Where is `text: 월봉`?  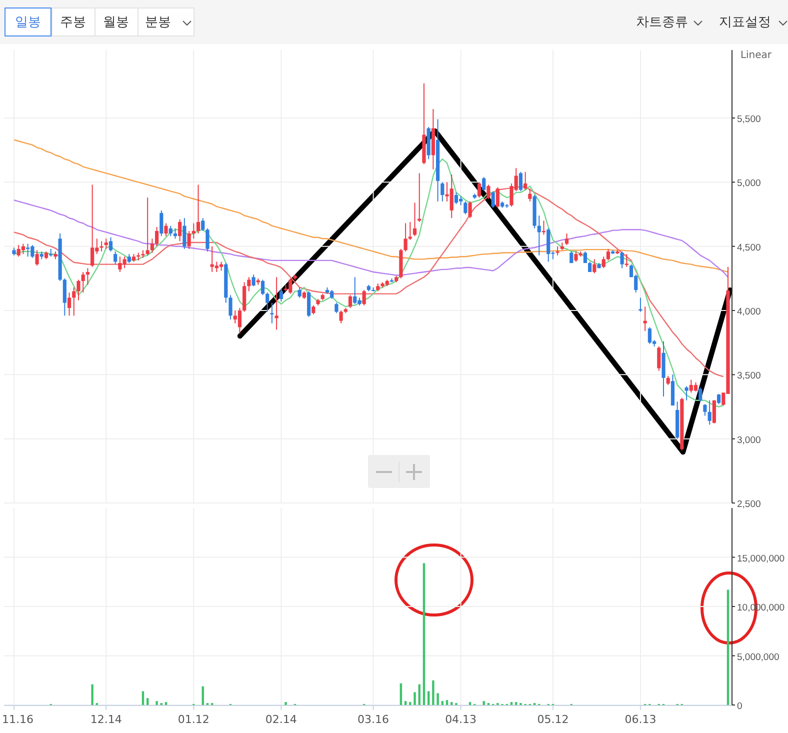
text: 월봉 is located at coordinates (116, 22).